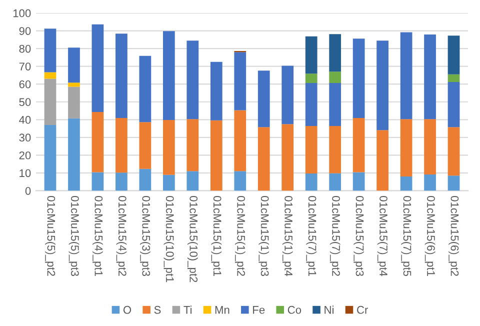  What do you see at coordinates (25, 66) in the screenshot?
I see `y-tick-label: 70` at bounding box center [25, 66].